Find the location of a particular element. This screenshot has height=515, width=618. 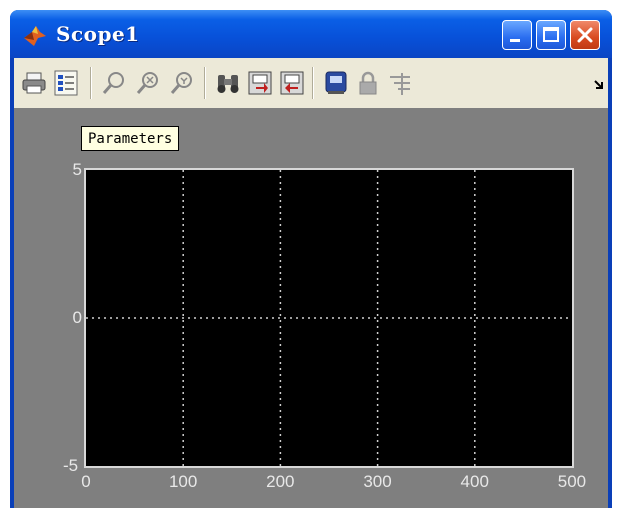

toolbar is located at coordinates (311, 83).